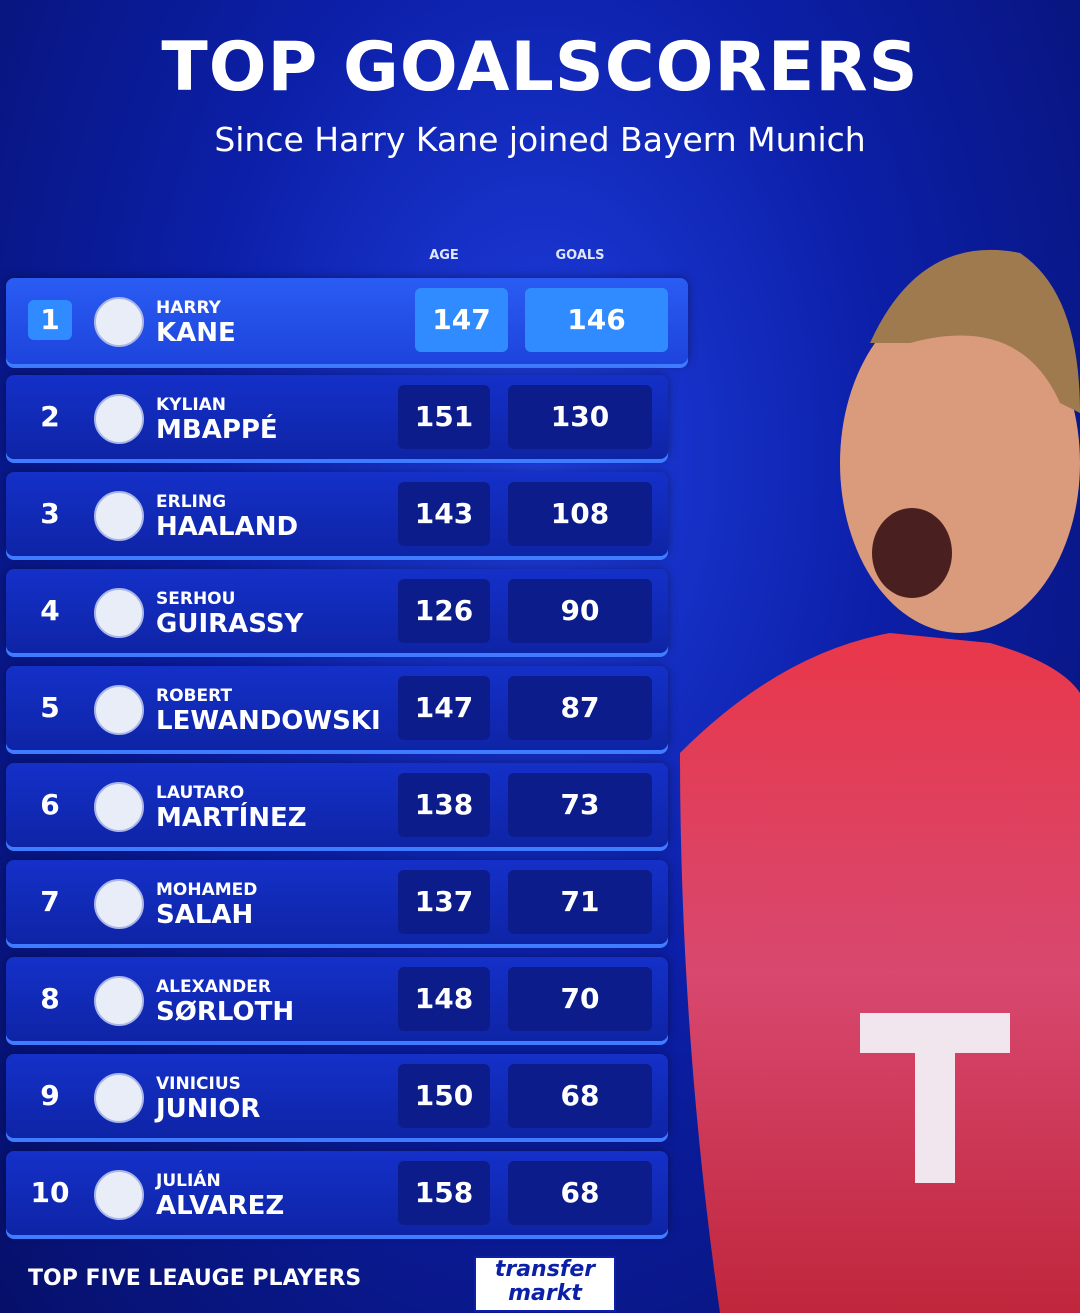 The width and height of the screenshot is (1080, 1313). What do you see at coordinates (337, 417) in the screenshot?
I see `table-row: 2 KYLIAN MBAPPÉ 151 130` at bounding box center [337, 417].